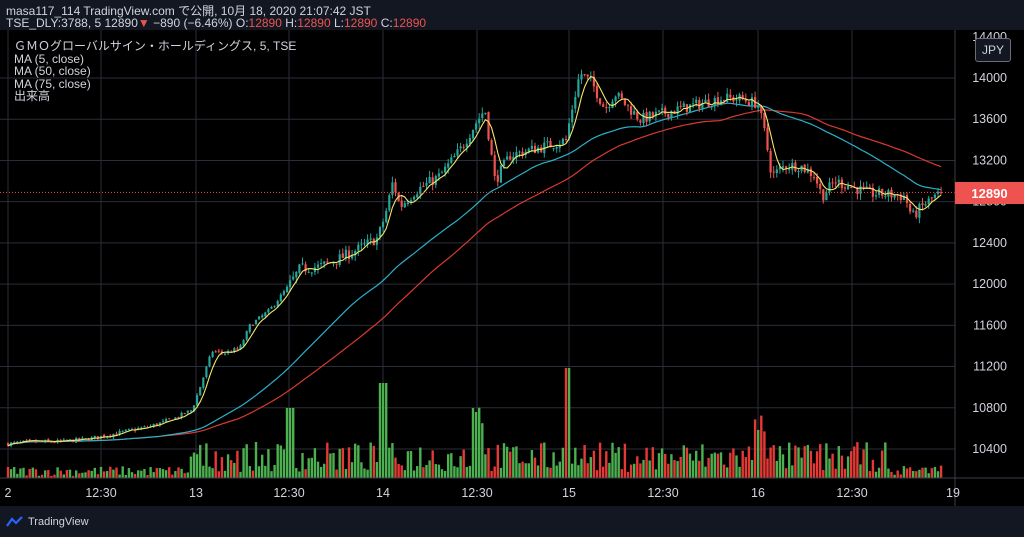 This screenshot has width=1024, height=537. Describe the element at coordinates (47, 522) in the screenshot. I see `tradingview-logo: TradingView` at that location.